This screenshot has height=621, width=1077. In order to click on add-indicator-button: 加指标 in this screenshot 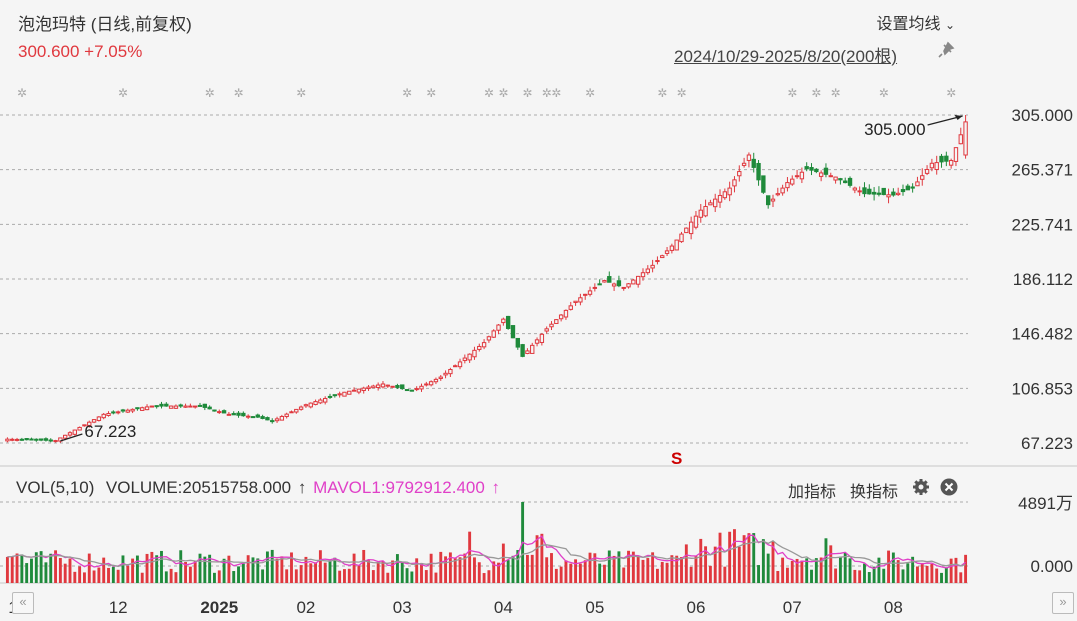, I will do `click(812, 492)`.